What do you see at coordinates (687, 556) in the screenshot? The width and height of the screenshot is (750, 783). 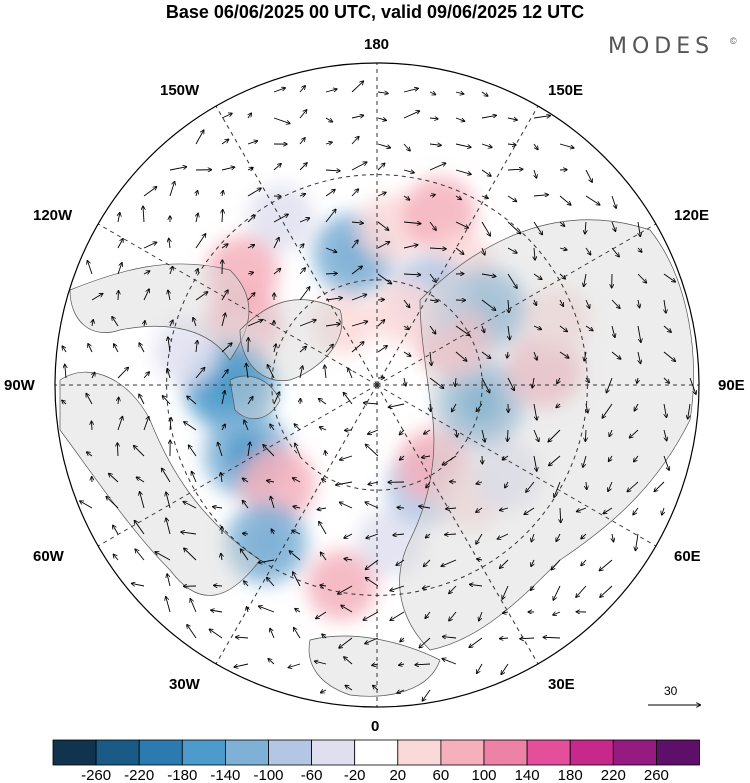 I see `label-60e: 60E` at bounding box center [687, 556].